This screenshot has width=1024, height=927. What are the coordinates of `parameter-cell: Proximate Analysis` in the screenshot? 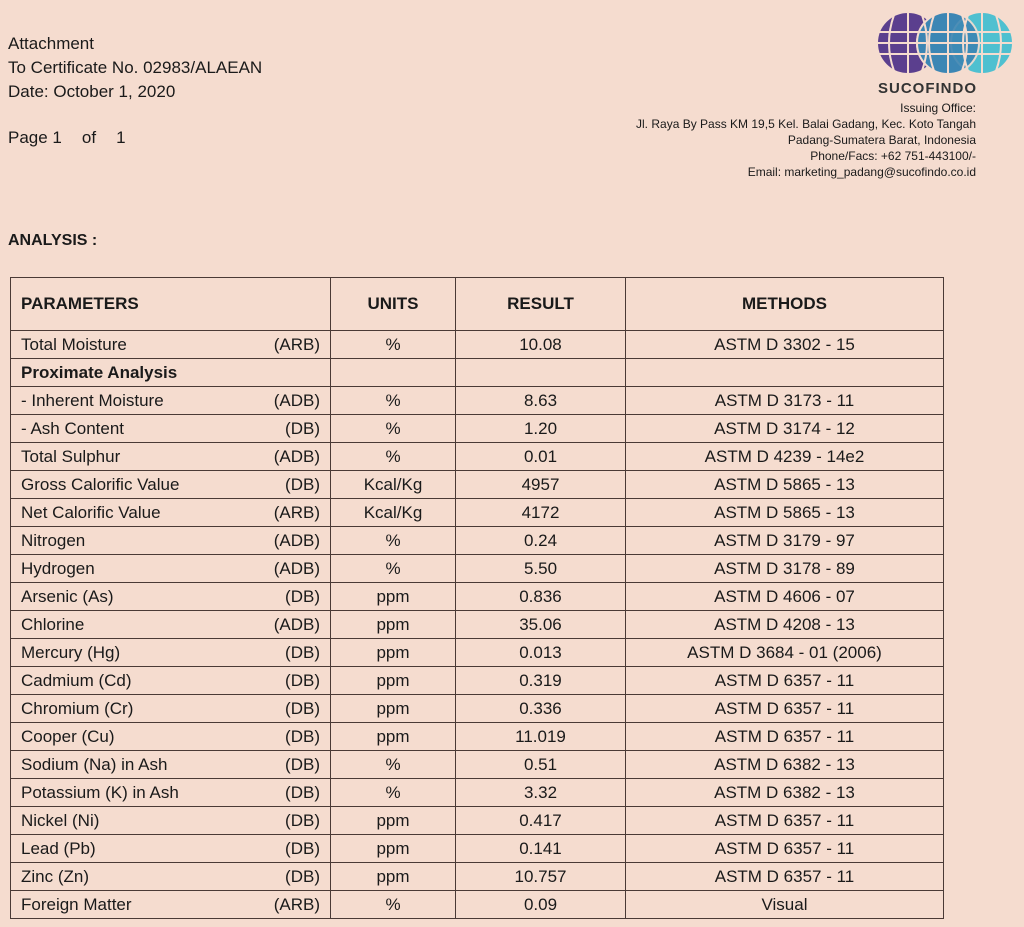 It's located at (170, 372).